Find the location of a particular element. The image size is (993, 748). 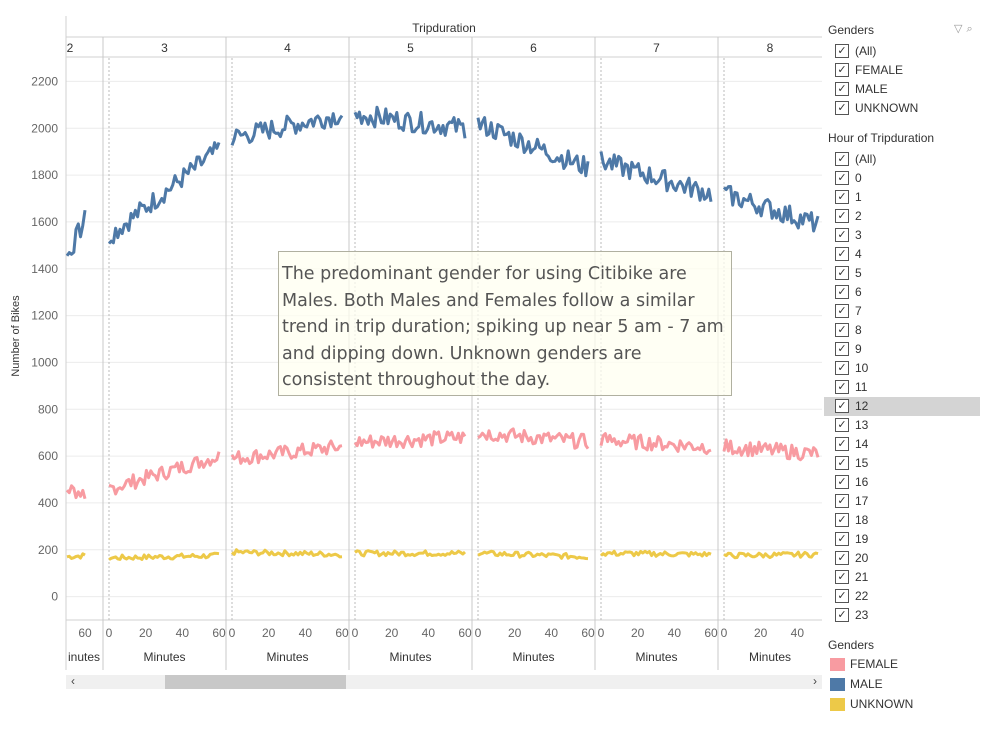

y-tick-label: 1800 is located at coordinates (44, 175).